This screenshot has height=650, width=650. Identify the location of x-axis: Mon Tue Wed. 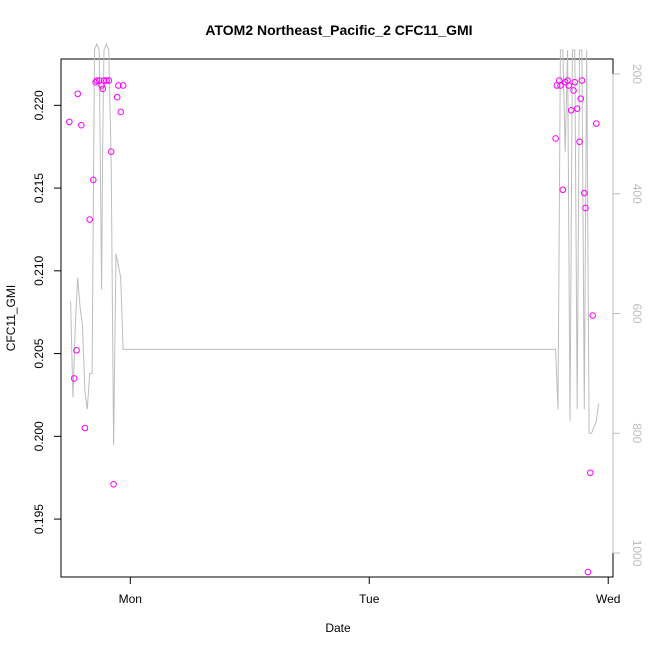
(369, 591).